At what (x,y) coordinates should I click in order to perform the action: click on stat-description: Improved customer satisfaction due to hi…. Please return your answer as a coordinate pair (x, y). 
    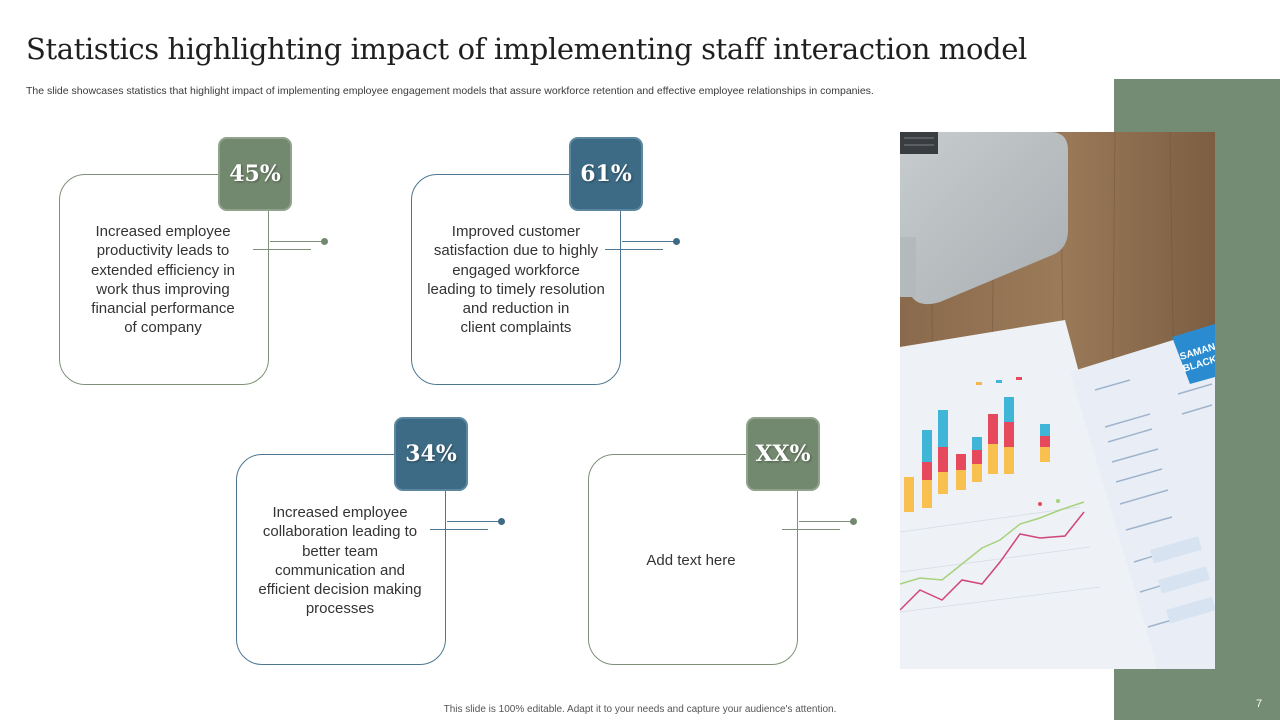
    Looking at the image, I should click on (516, 280).